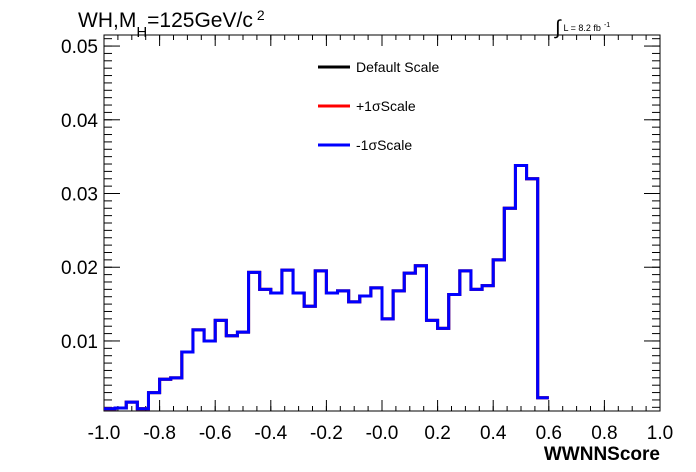  I want to click on y-tick-labels: 0.01 0.02 0.03 0.04 0.05, so click(79, 195).